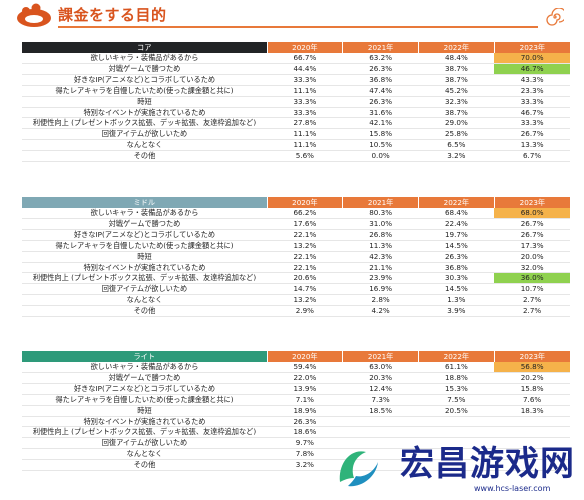 The height and width of the screenshot is (500, 584). I want to click on value-cell: 7.3%, so click(380, 400).